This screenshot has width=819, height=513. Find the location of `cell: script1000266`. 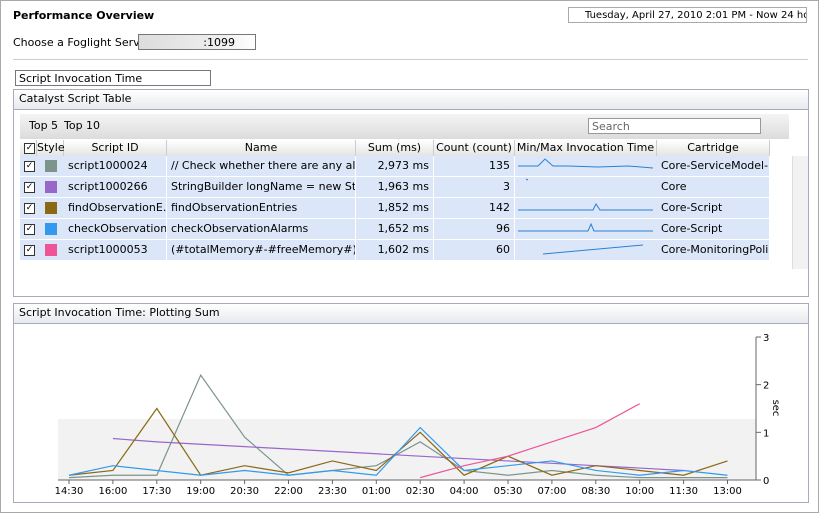

cell: script1000266 is located at coordinates (115, 187).